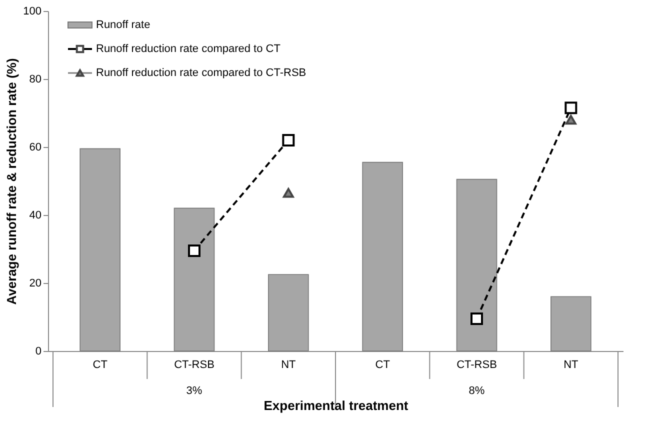 This screenshot has height=428, width=658. What do you see at coordinates (123, 25) in the screenshot?
I see `legend-label: Runoff rate` at bounding box center [123, 25].